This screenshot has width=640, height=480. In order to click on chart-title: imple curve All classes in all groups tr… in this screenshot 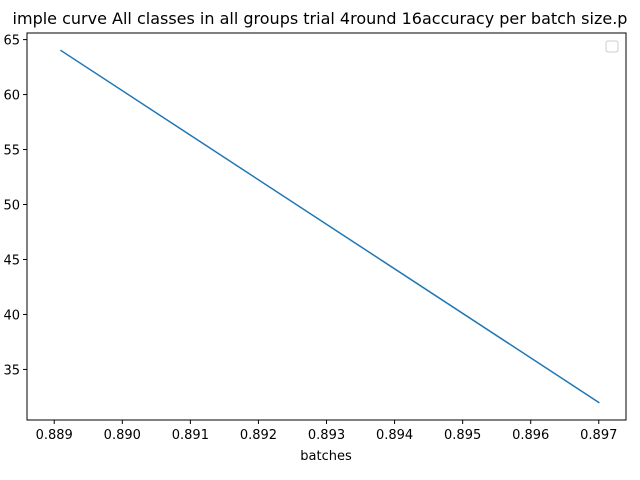, I will do `click(320, 18)`.